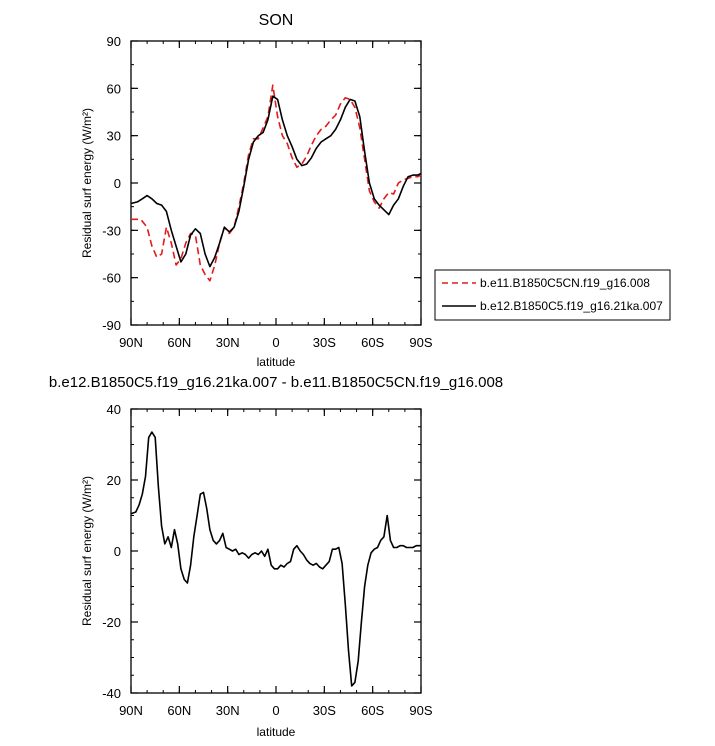  I want to click on legend-box, so click(552, 295).